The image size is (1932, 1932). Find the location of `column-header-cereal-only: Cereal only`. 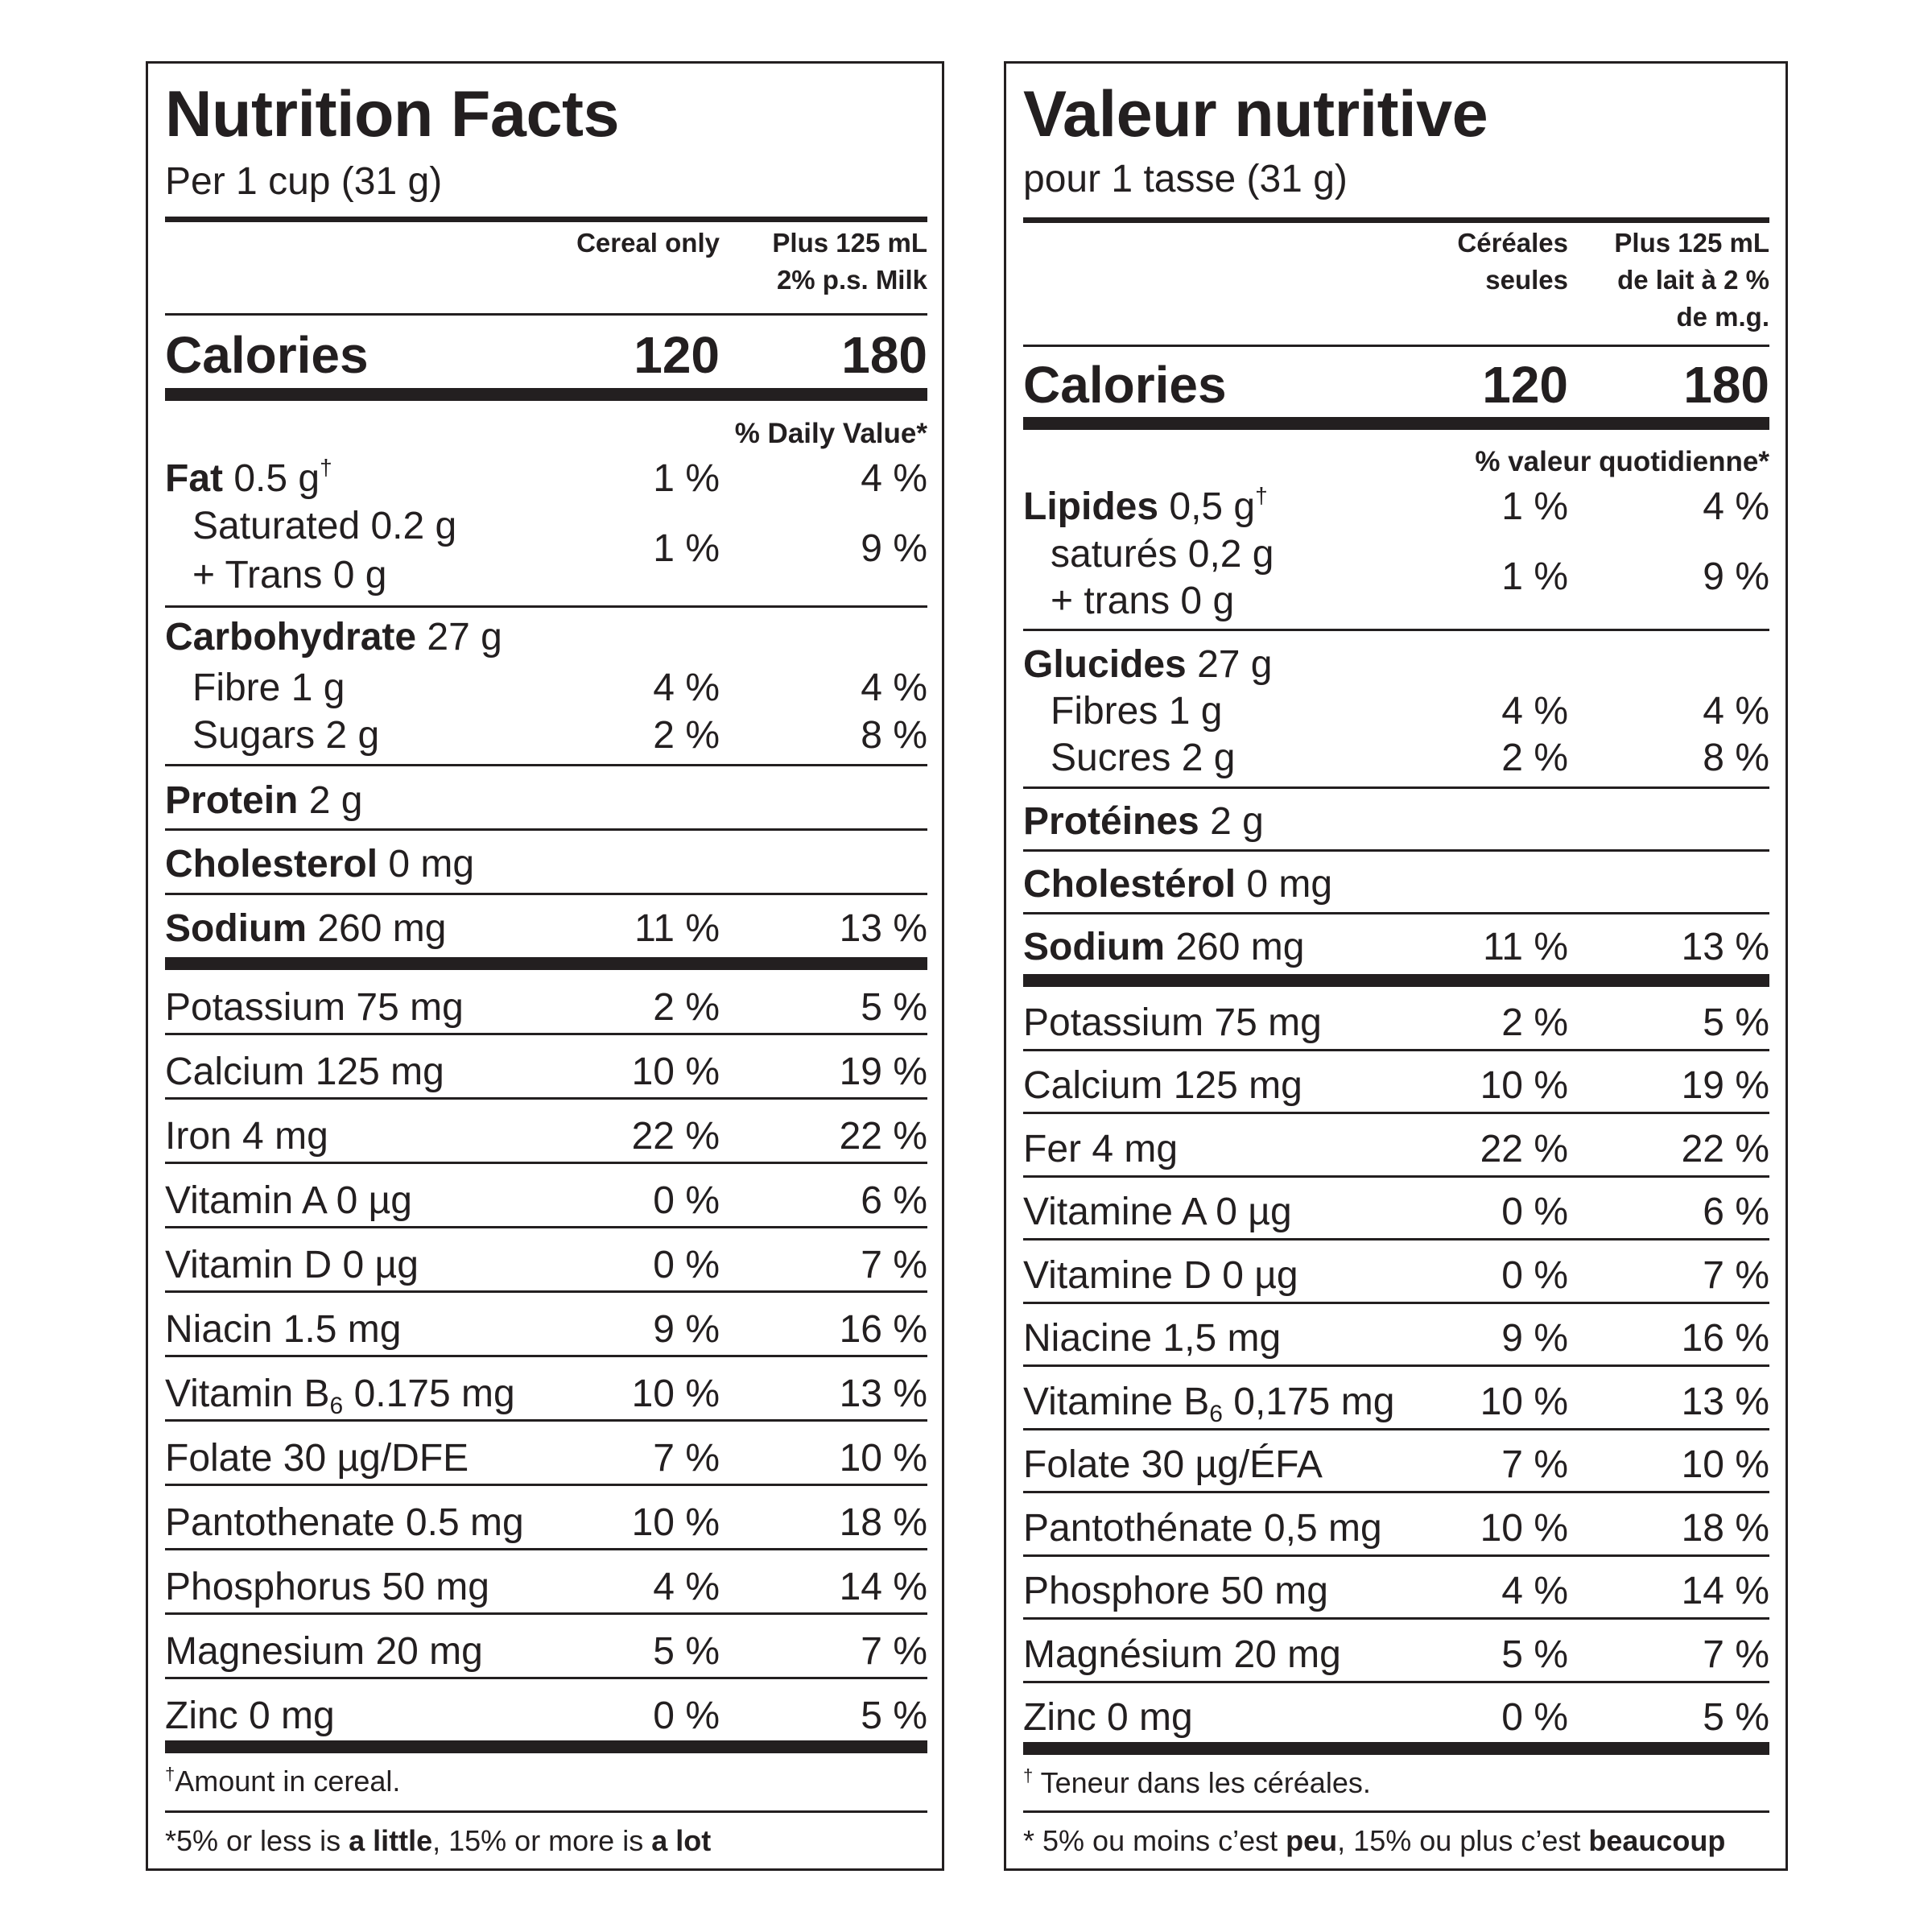

column-header-cereal-only: Cereal only is located at coordinates (648, 243).